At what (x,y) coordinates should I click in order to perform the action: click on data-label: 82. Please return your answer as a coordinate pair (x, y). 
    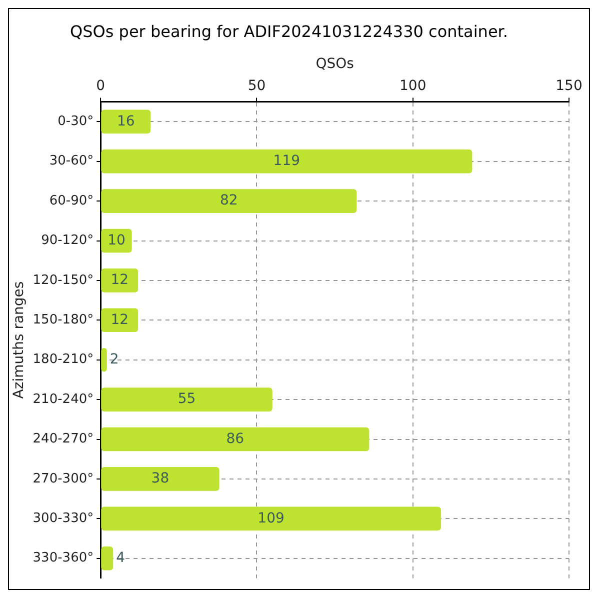
    Looking at the image, I should click on (229, 200).